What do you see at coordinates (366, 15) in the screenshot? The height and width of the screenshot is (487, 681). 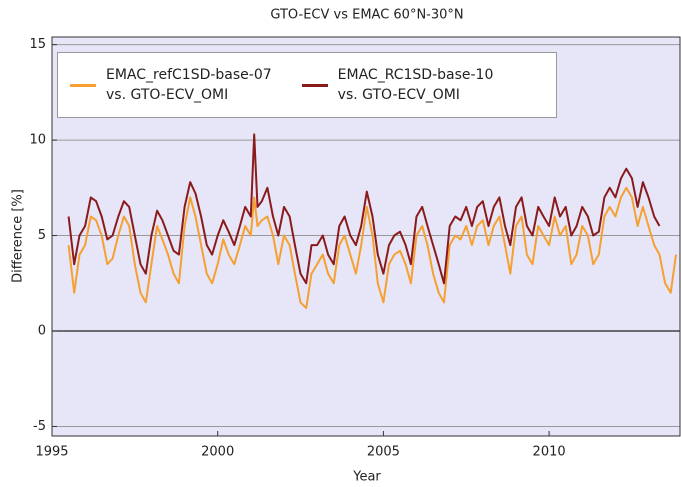 I see `chart-title: GTO-ECV vs EMAC 60°N-30°N` at bounding box center [366, 15].